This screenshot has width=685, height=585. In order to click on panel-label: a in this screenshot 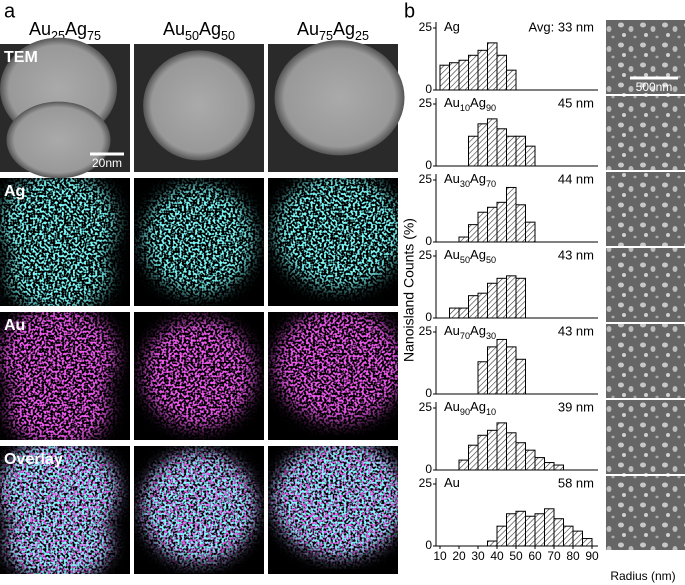, I will do `click(10, 11)`.